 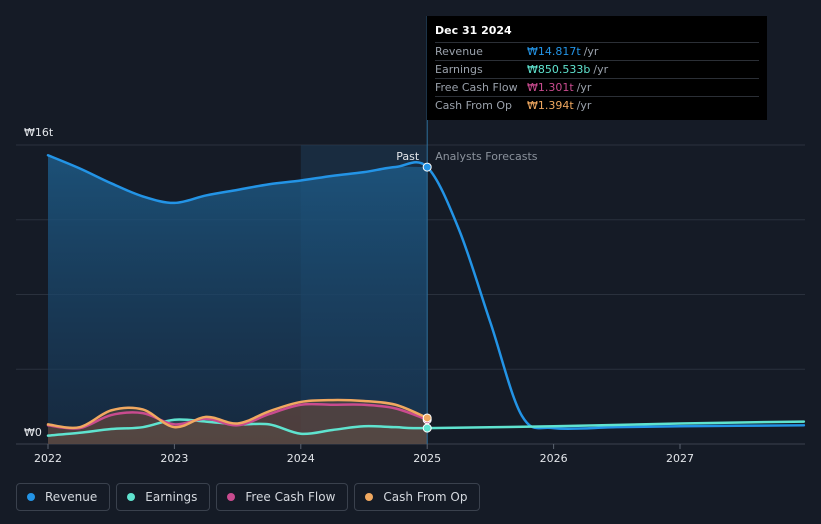 What do you see at coordinates (474, 105) in the screenshot?
I see `tooltip-row-label: Cash From Op` at bounding box center [474, 105].